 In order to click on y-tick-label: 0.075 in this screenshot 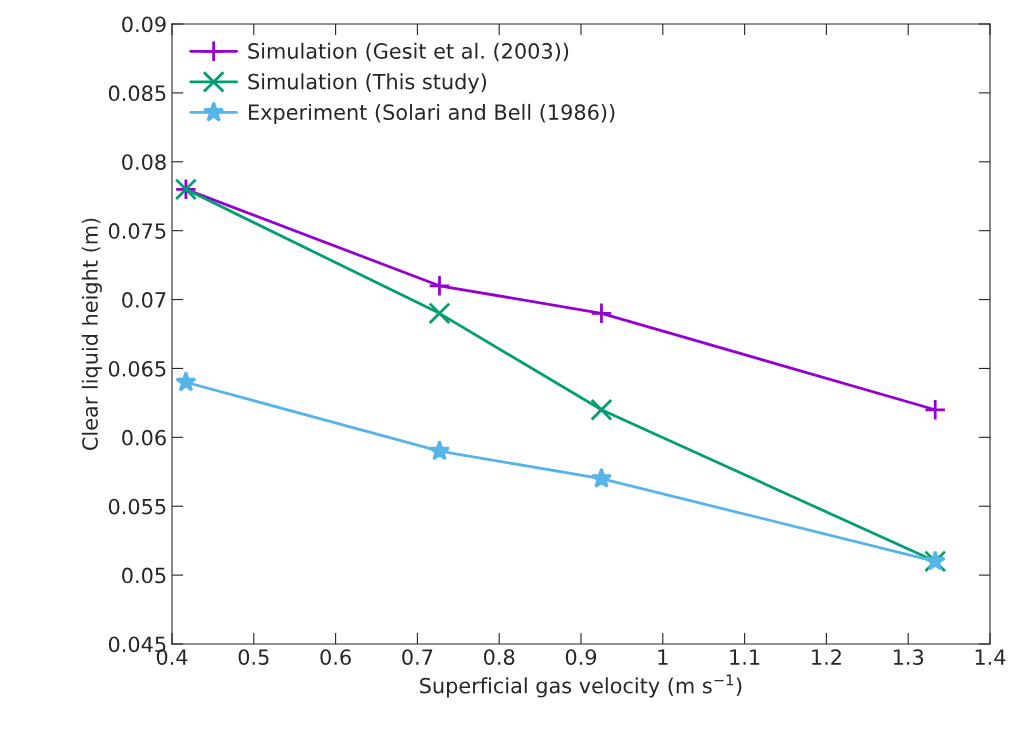, I will do `click(137, 231)`.